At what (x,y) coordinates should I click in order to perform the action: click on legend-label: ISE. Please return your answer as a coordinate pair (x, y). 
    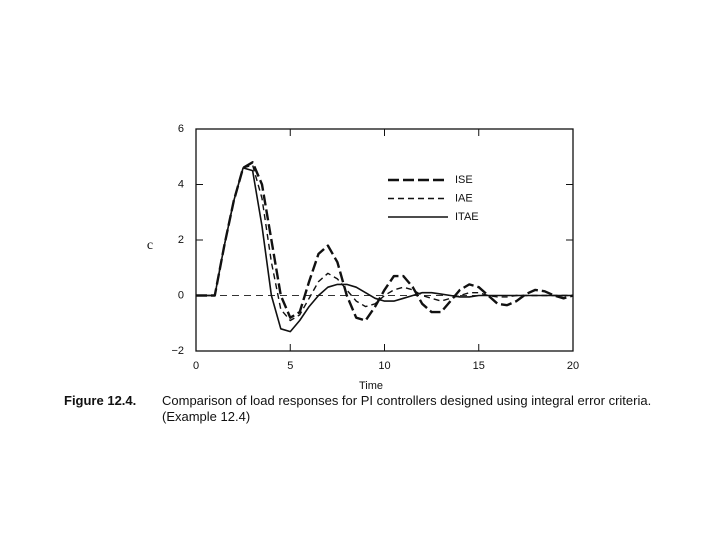
    Looking at the image, I should click on (464, 180).